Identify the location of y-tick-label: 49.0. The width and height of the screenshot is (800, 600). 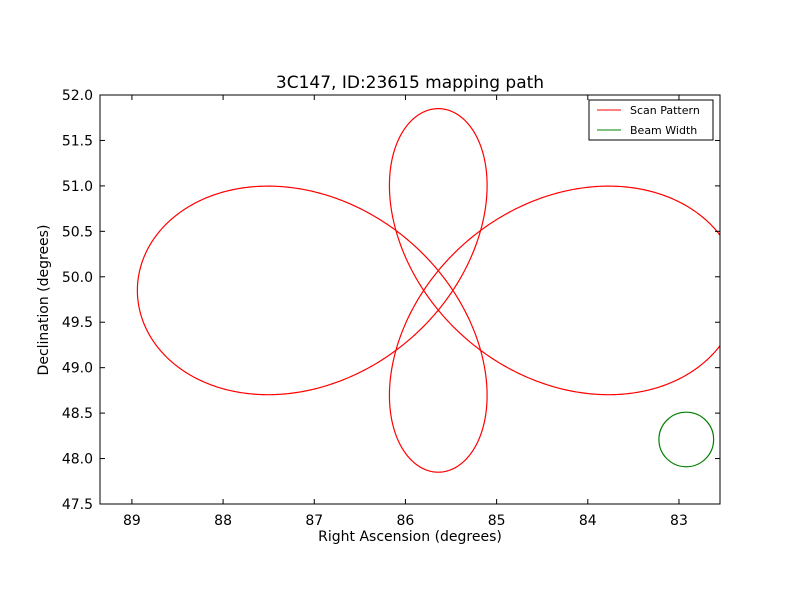
(77, 369).